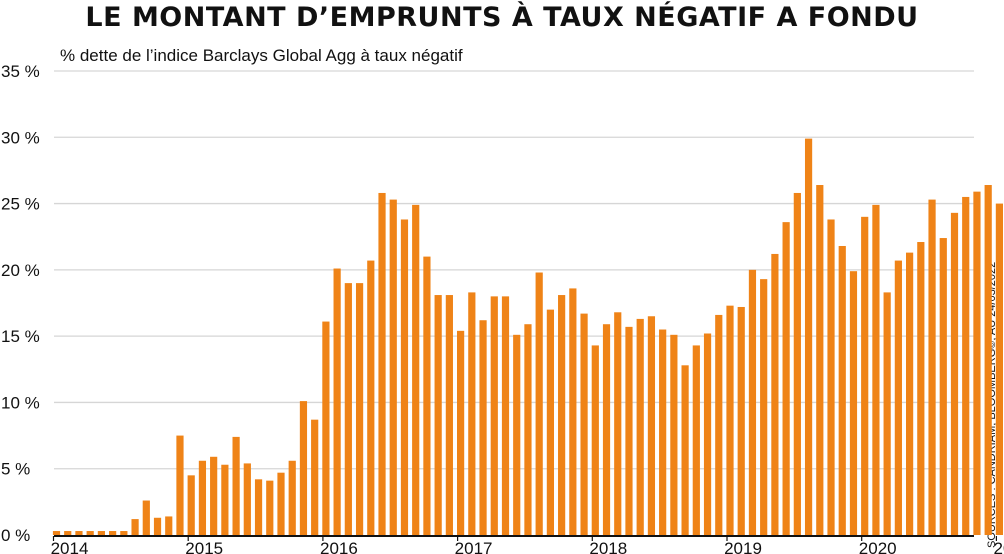  Describe the element at coordinates (204, 546) in the screenshot. I see `x-tick-label: 2015` at that location.